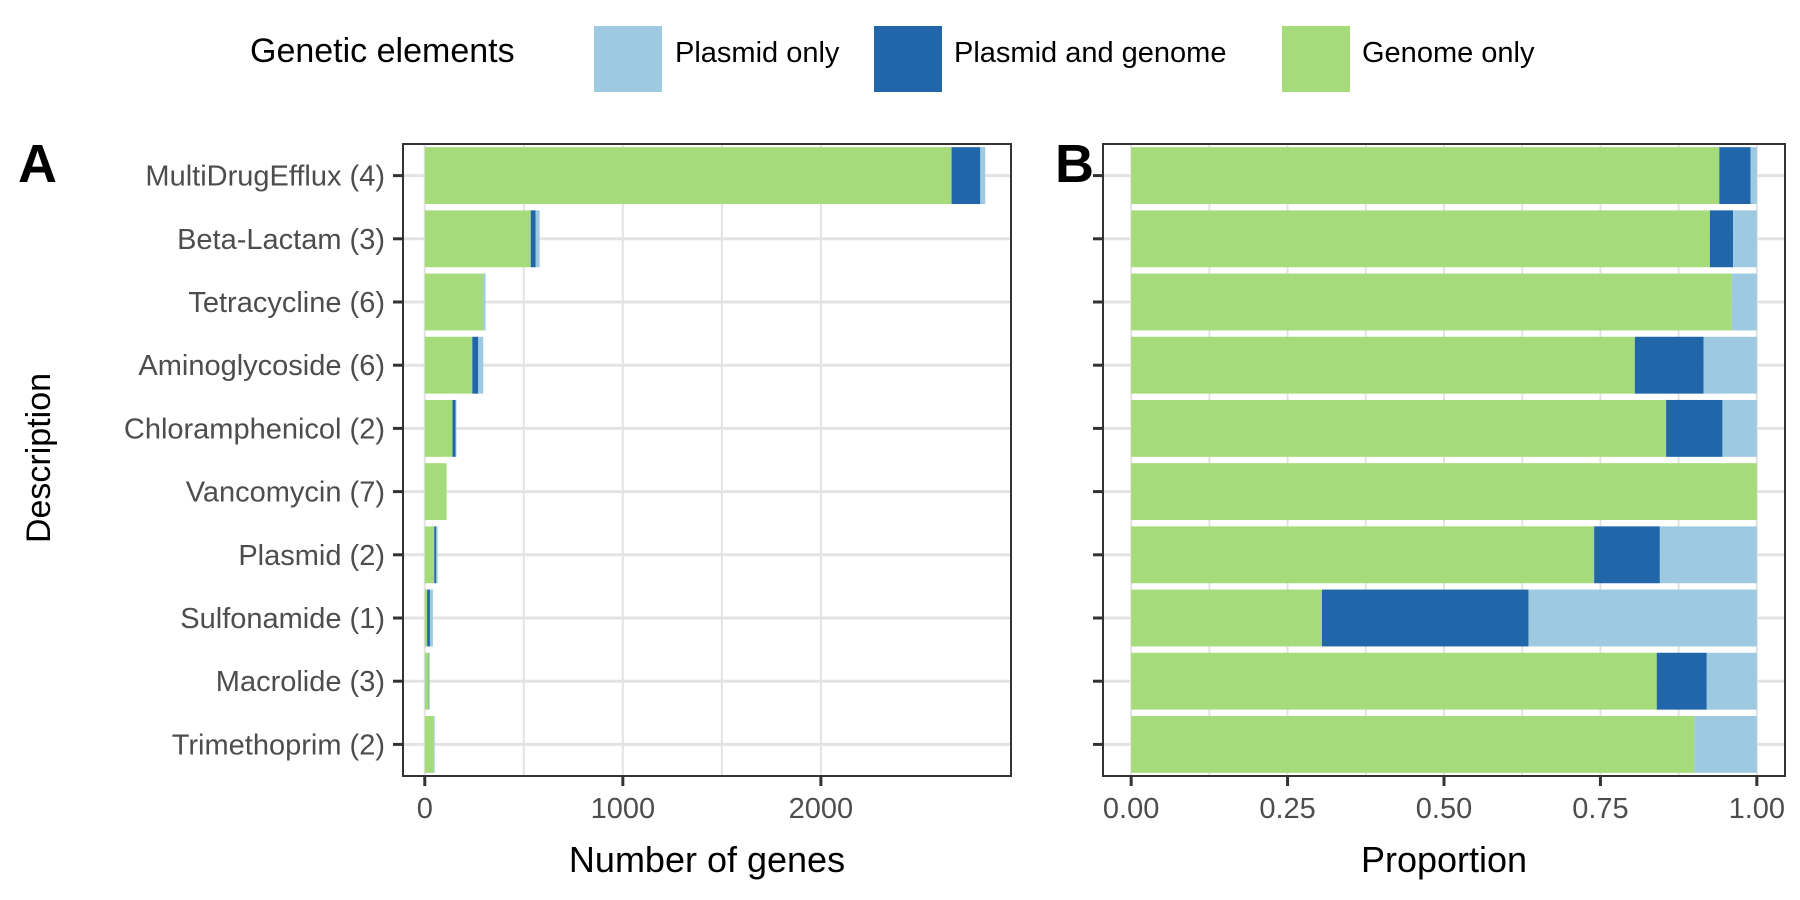 Image resolution: width=1800 pixels, height=900 pixels. I want to click on legend-title: Genetic elements, so click(382, 51).